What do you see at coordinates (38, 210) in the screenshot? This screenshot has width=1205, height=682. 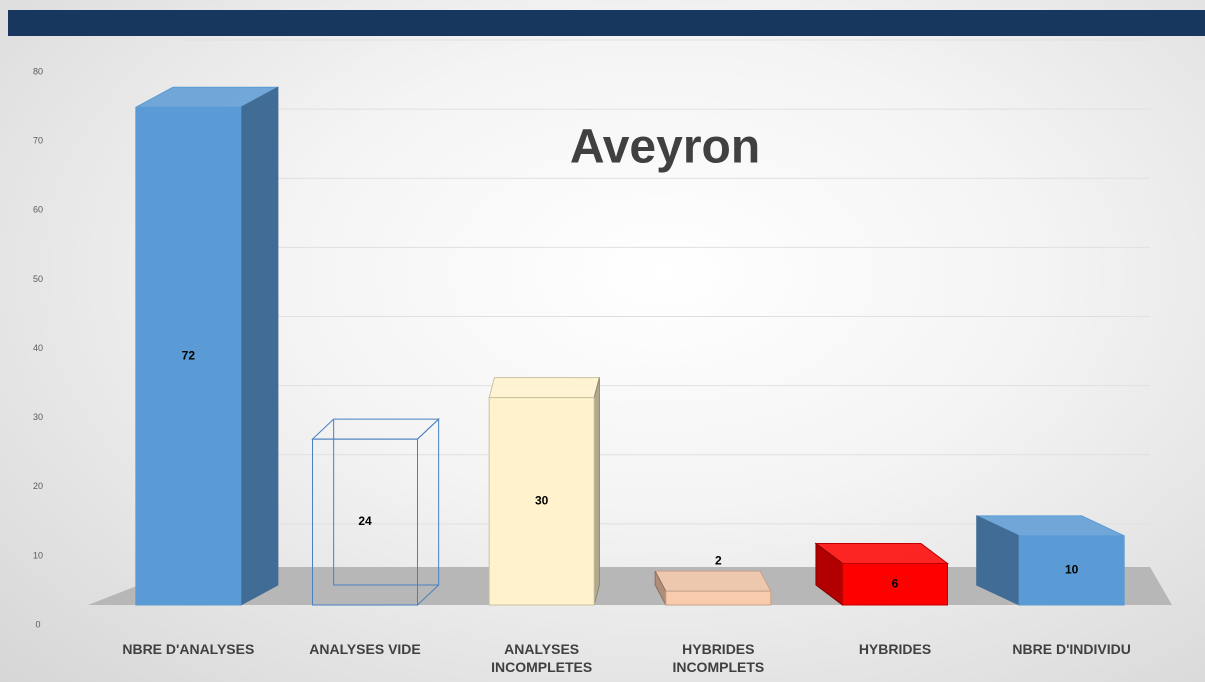 I see `y-tick-label: 60` at bounding box center [38, 210].